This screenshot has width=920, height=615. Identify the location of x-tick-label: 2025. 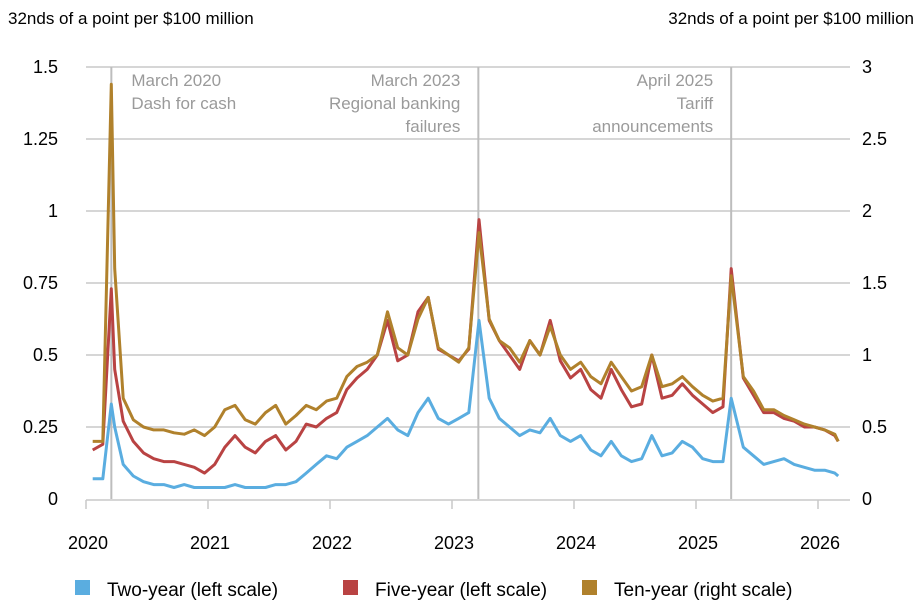
(698, 543).